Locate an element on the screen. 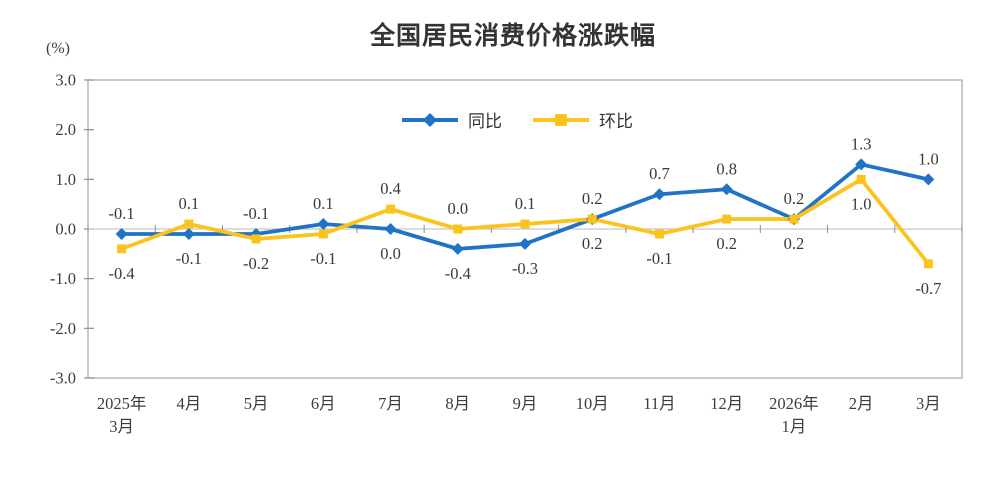 The height and width of the screenshot is (480, 1000). y-tick-label: 1.0 is located at coordinates (65, 179).